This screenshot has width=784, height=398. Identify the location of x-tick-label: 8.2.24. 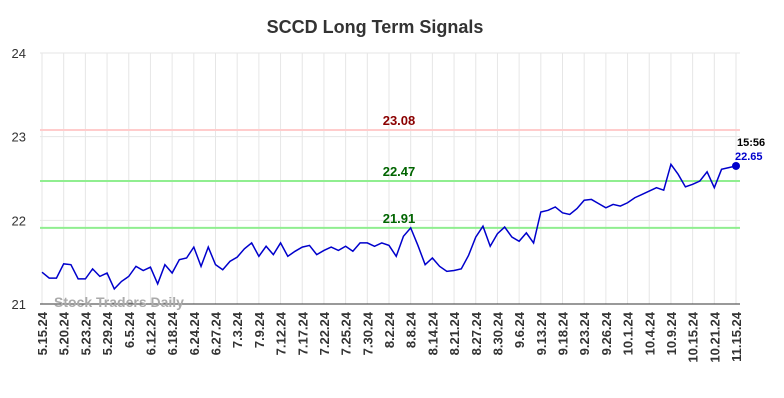
(389, 329).